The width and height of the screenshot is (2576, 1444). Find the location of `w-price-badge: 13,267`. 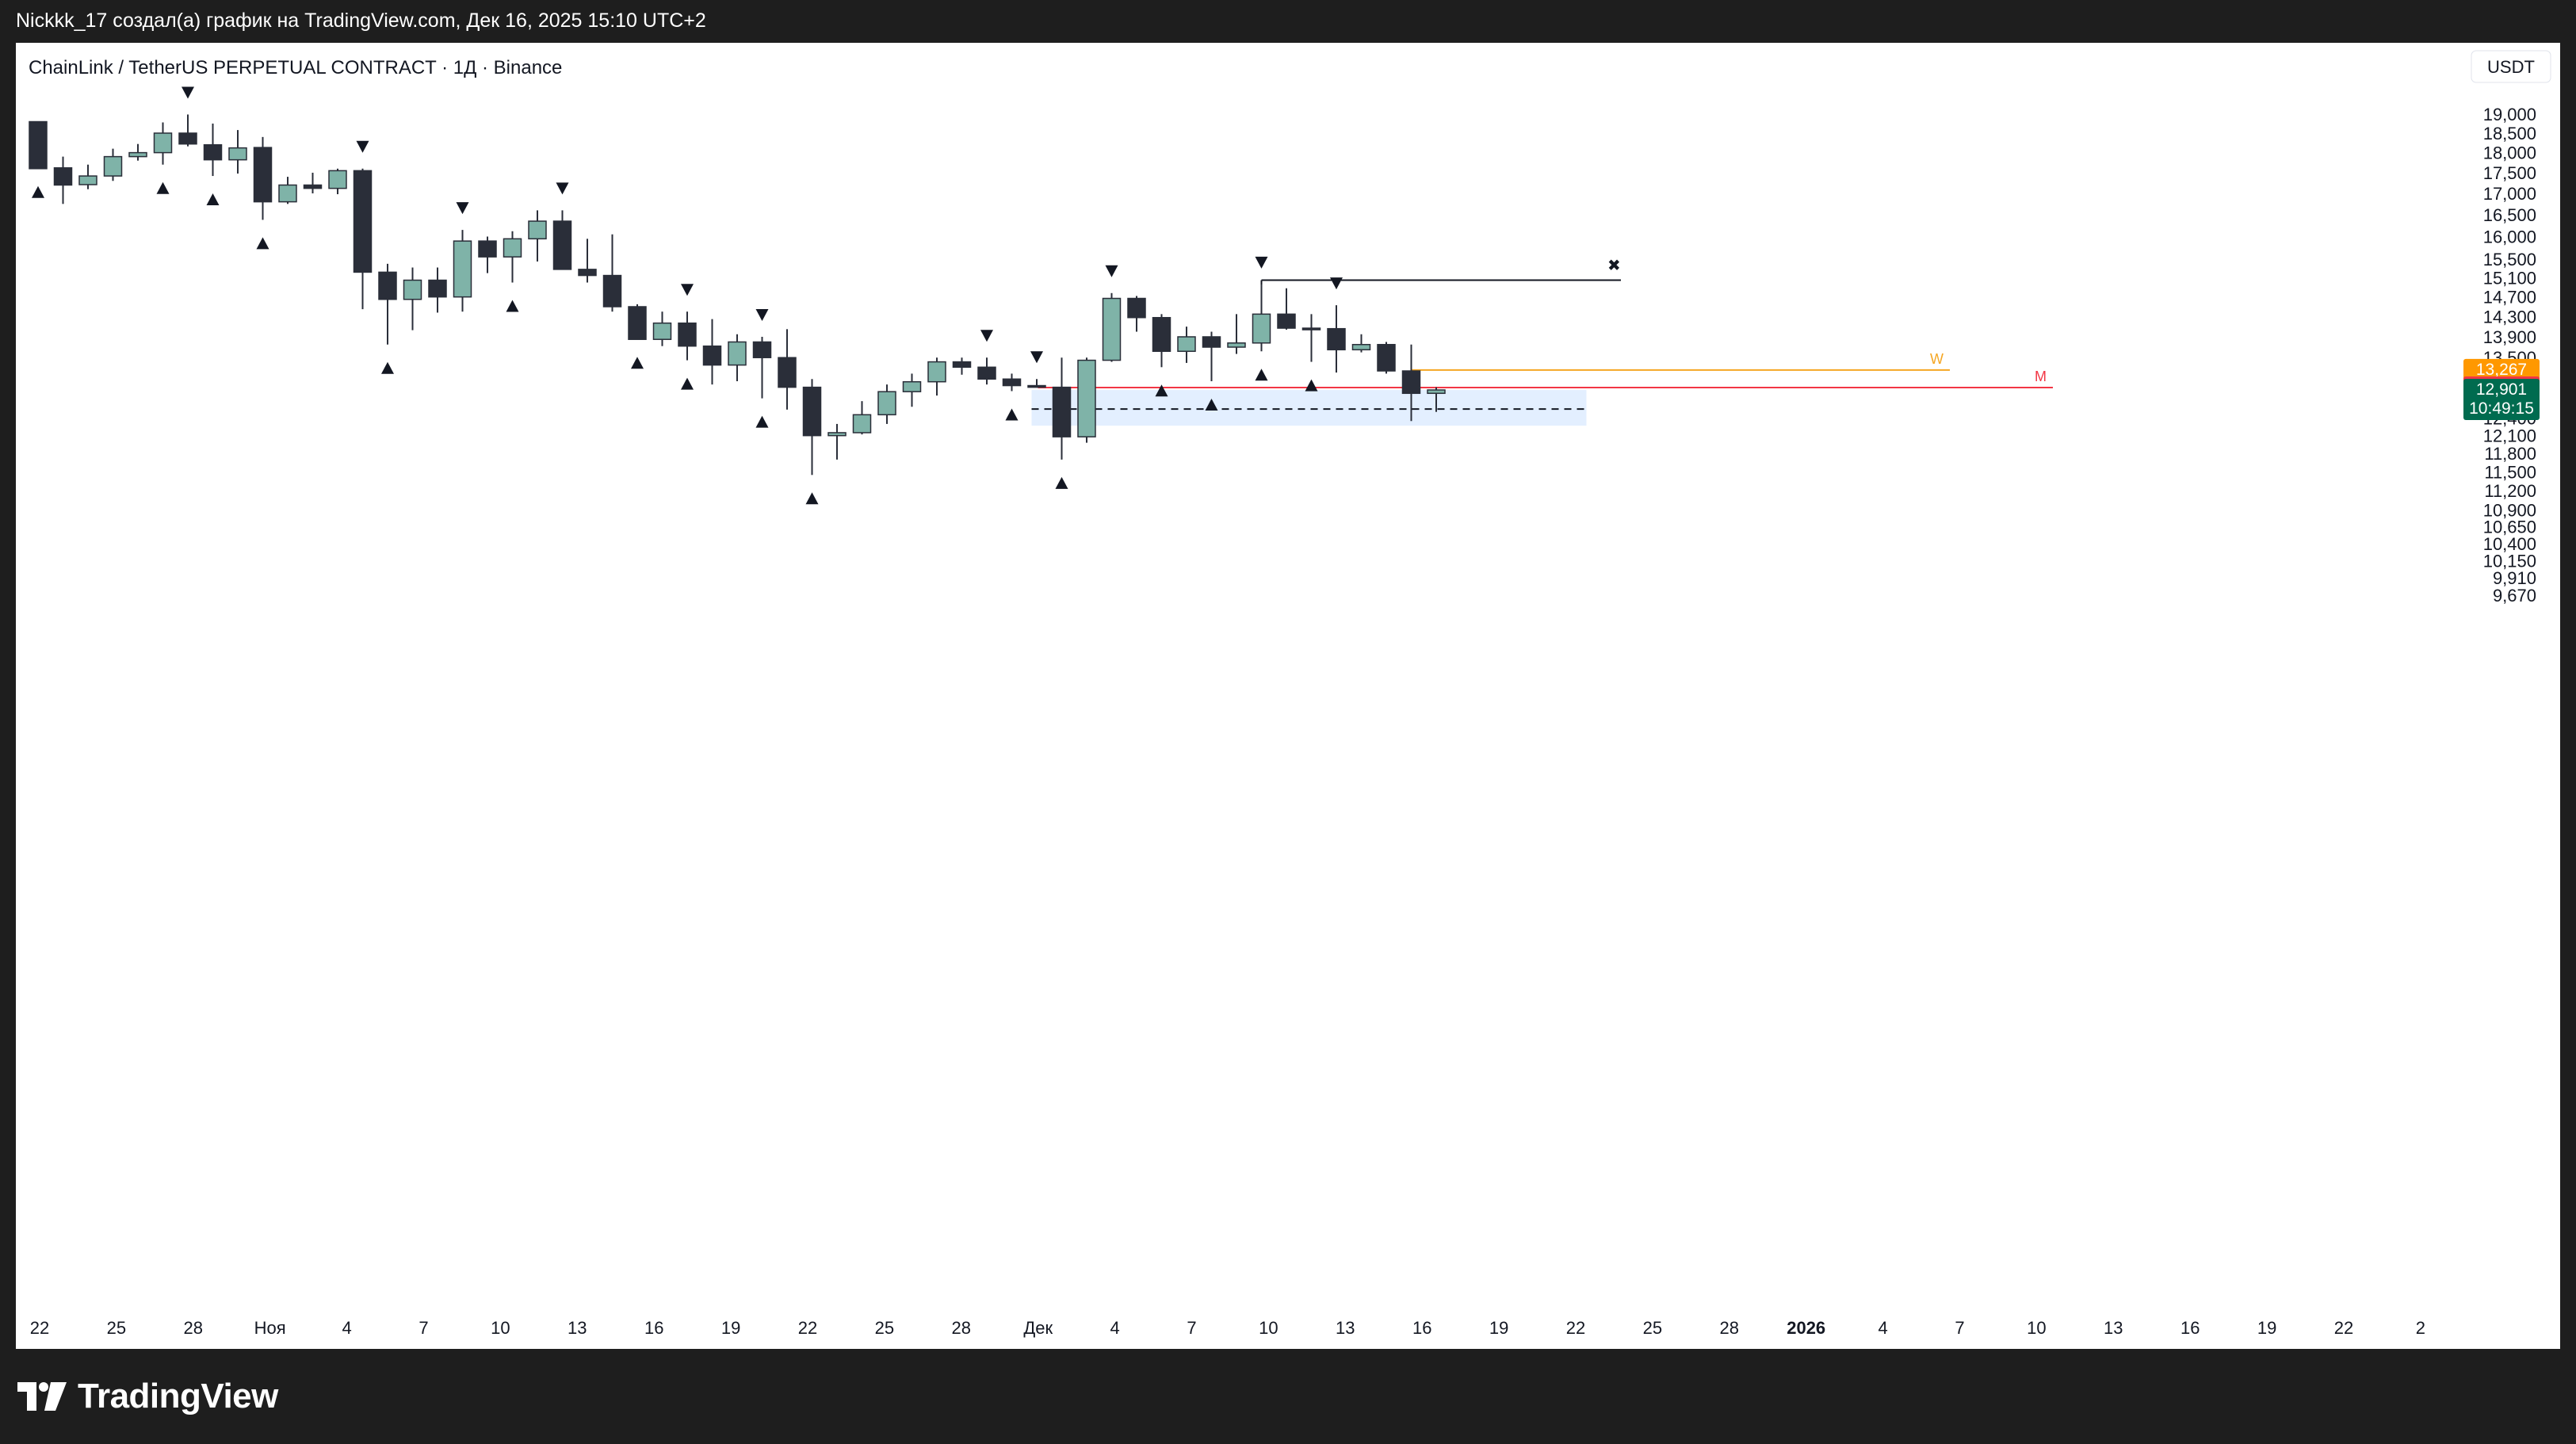

w-price-badge: 13,267 is located at coordinates (2501, 369).